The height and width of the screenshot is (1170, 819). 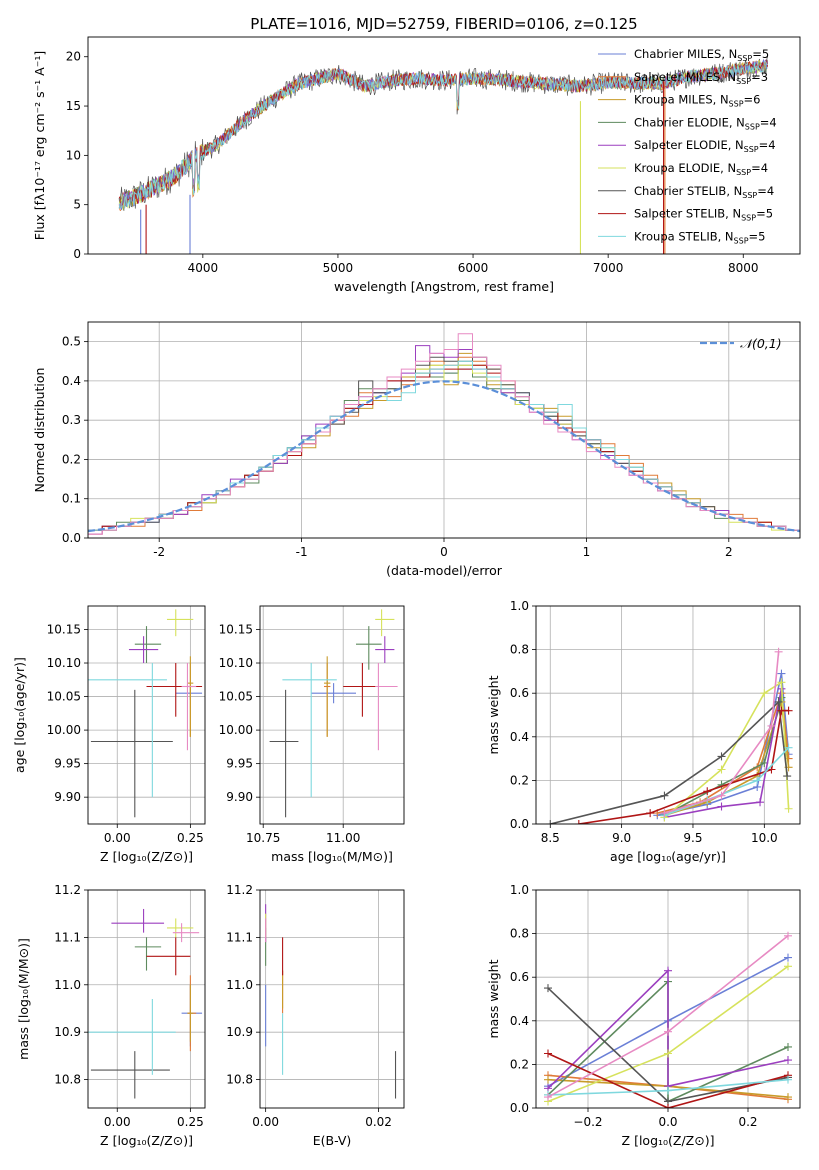 I want to click on mass-ebv-ytick-label: 11.2, so click(x=239, y=890).